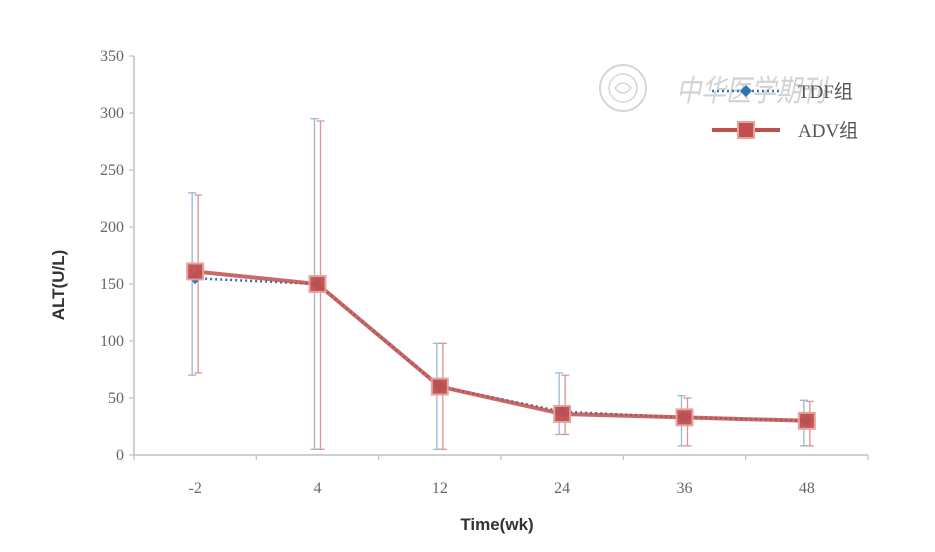 This screenshot has width=935, height=552. I want to click on y-tick-labels: 0 50 100 150 200 250 300 350, so click(112, 256).